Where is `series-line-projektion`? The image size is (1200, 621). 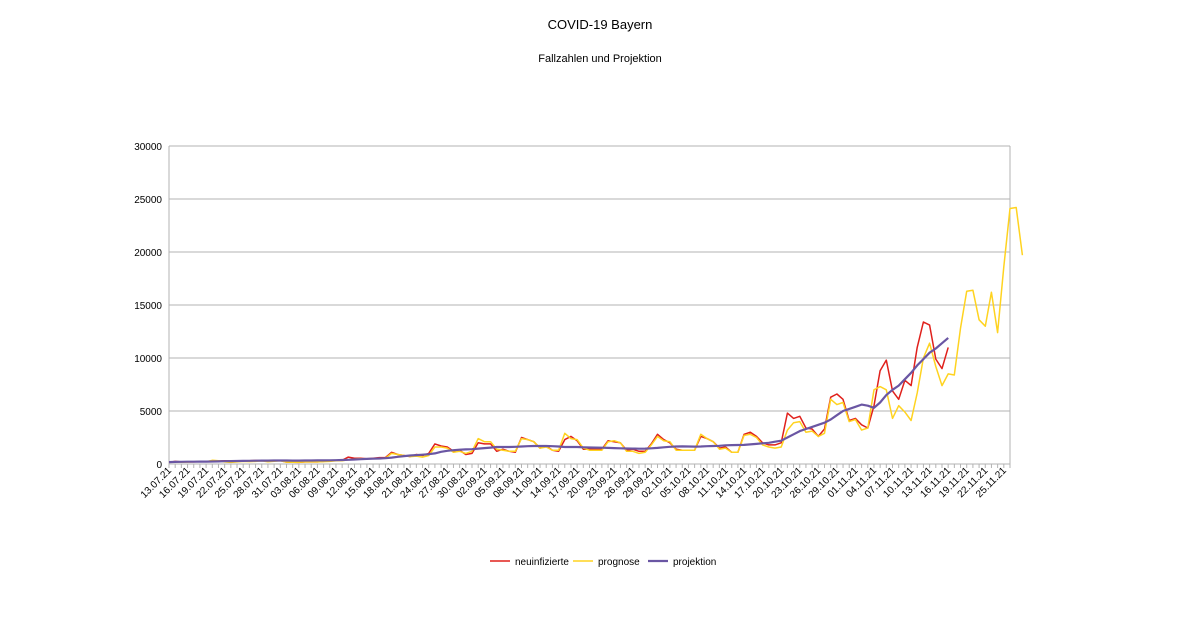 series-line-projektion is located at coordinates (558, 400).